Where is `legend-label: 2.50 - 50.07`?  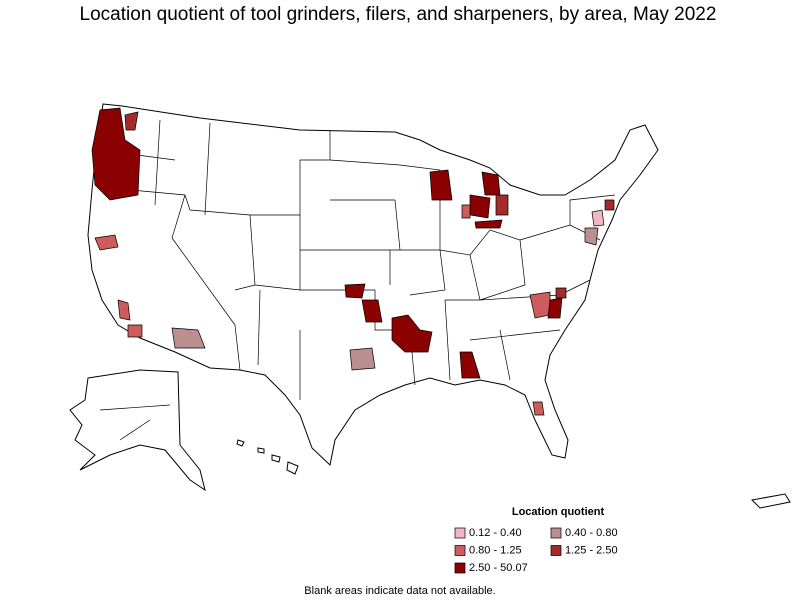
legend-label: 2.50 - 50.07 is located at coordinates (498, 568).